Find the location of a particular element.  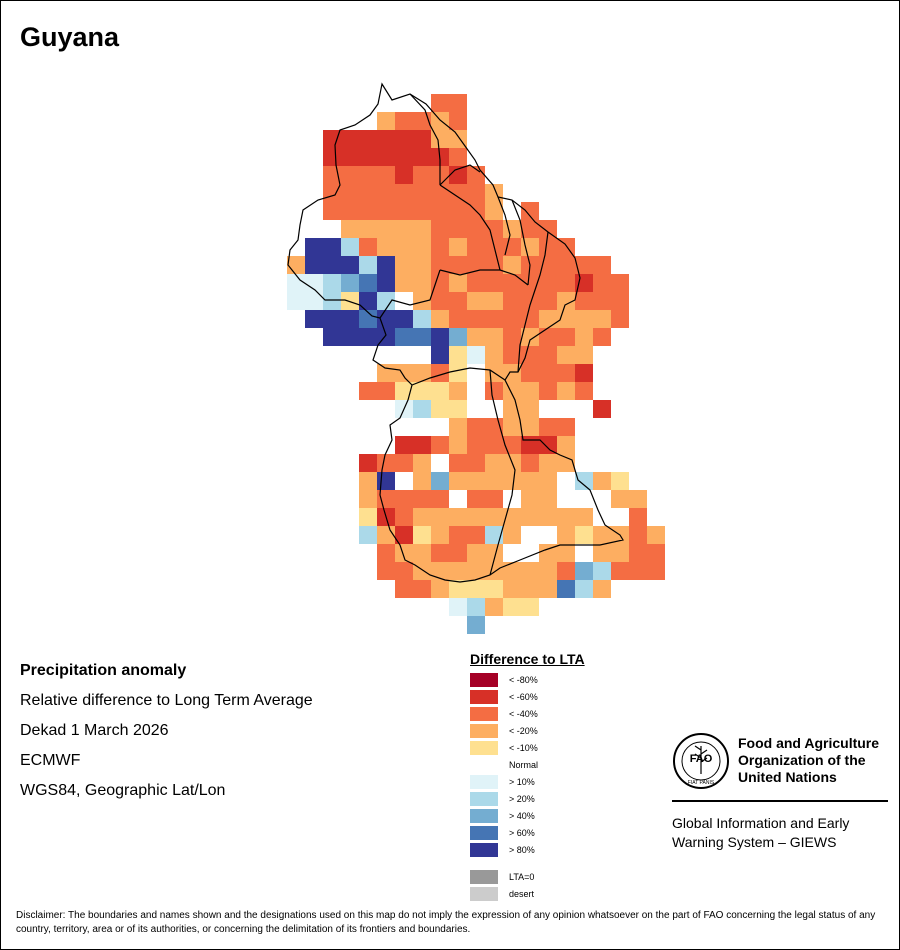

legend-item: desert is located at coordinates (527, 893).